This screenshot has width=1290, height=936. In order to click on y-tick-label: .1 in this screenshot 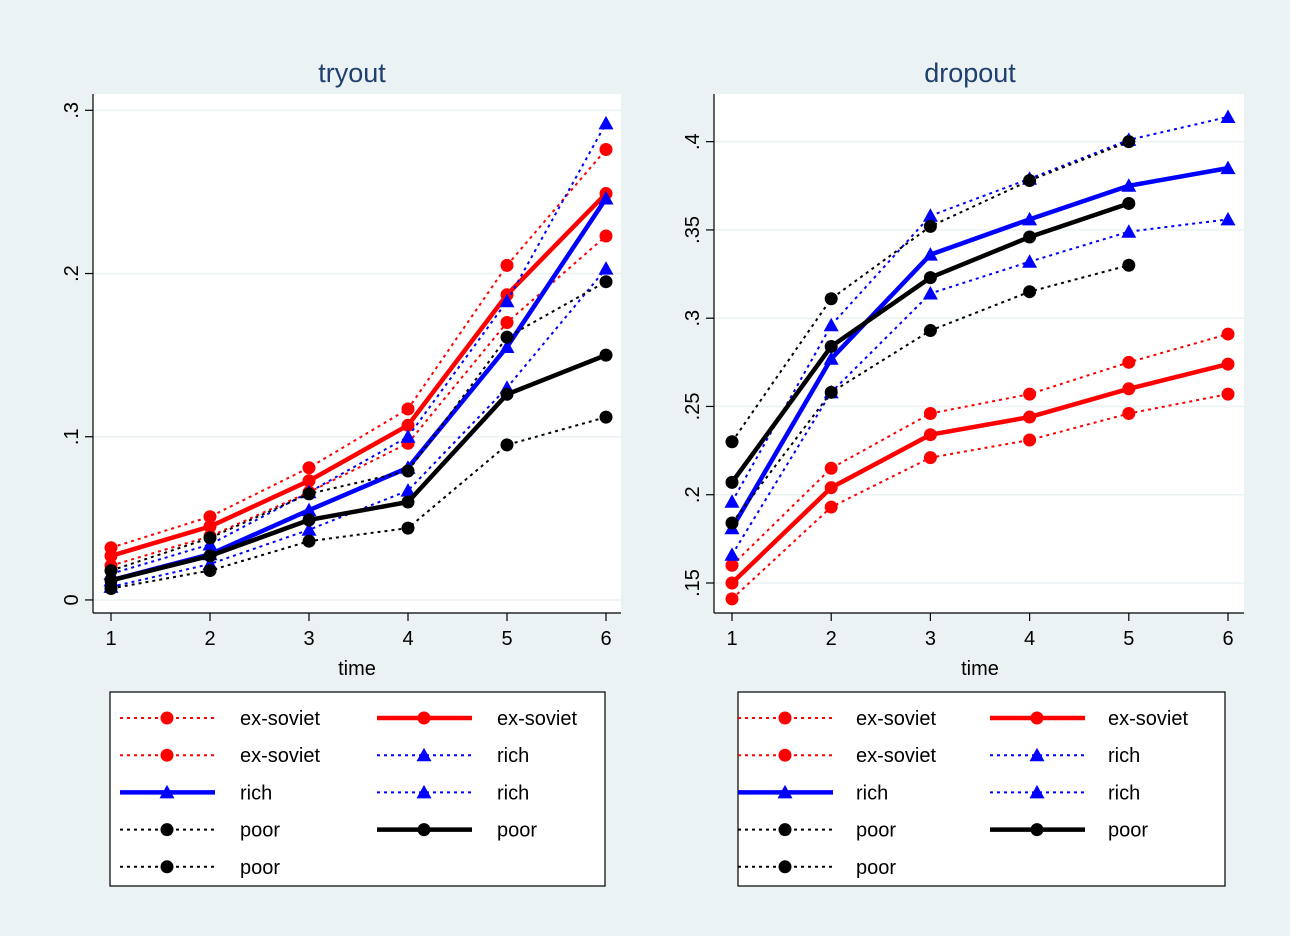, I will do `click(72, 436)`.